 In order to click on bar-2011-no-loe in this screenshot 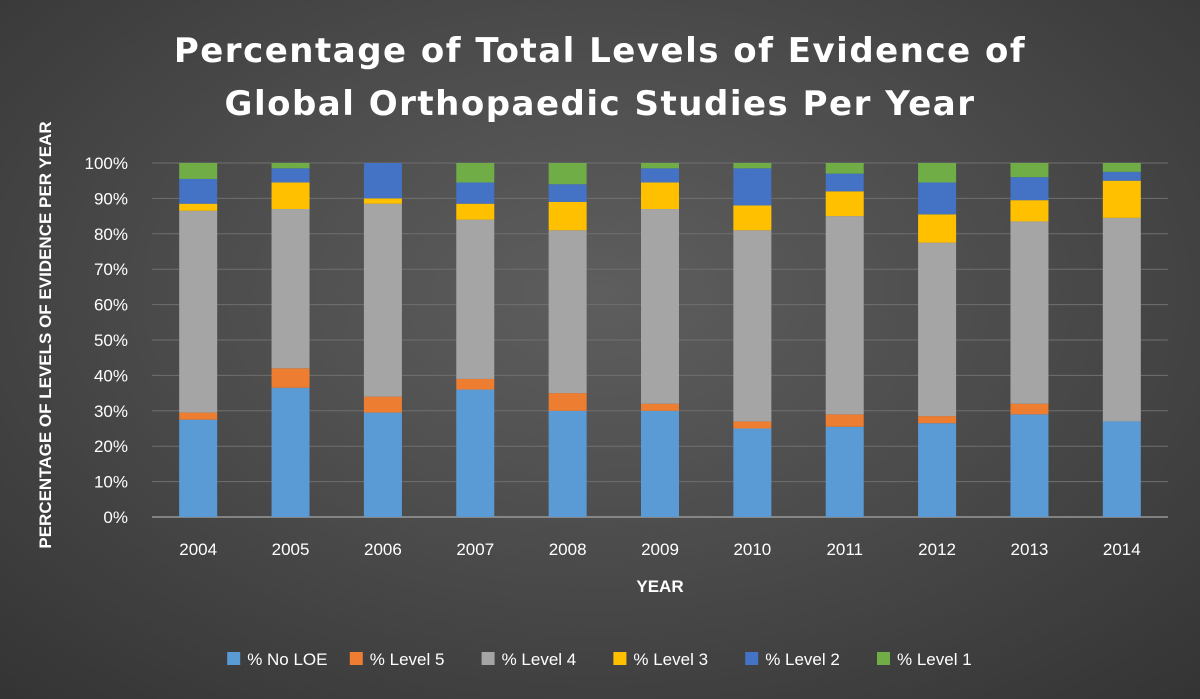, I will do `click(844, 471)`.